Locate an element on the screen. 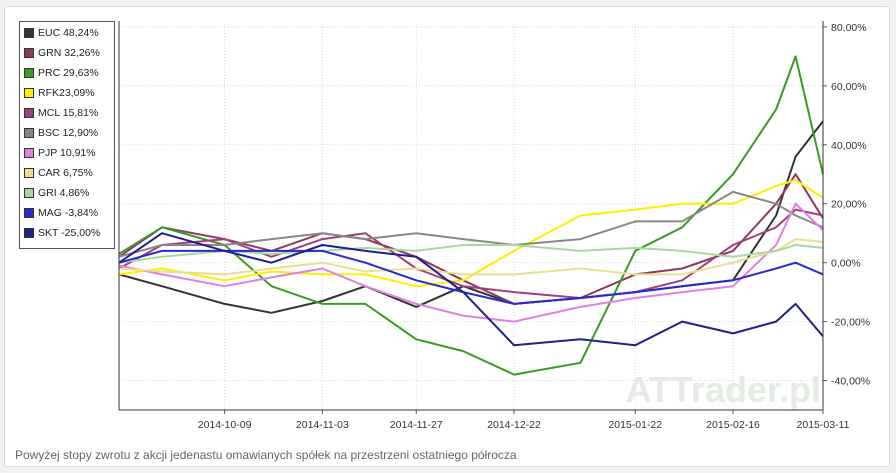  legend-item: BSC 12,90% is located at coordinates (61, 133).